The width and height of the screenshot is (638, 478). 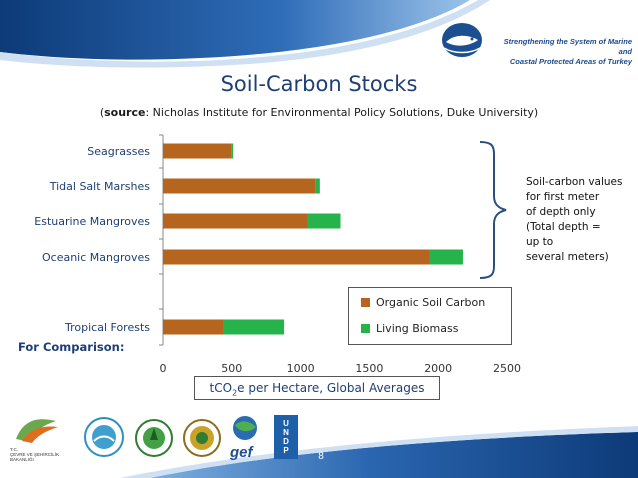 What do you see at coordinates (231, 368) in the screenshot?
I see `x-tick-label-1: 500` at bounding box center [231, 368].